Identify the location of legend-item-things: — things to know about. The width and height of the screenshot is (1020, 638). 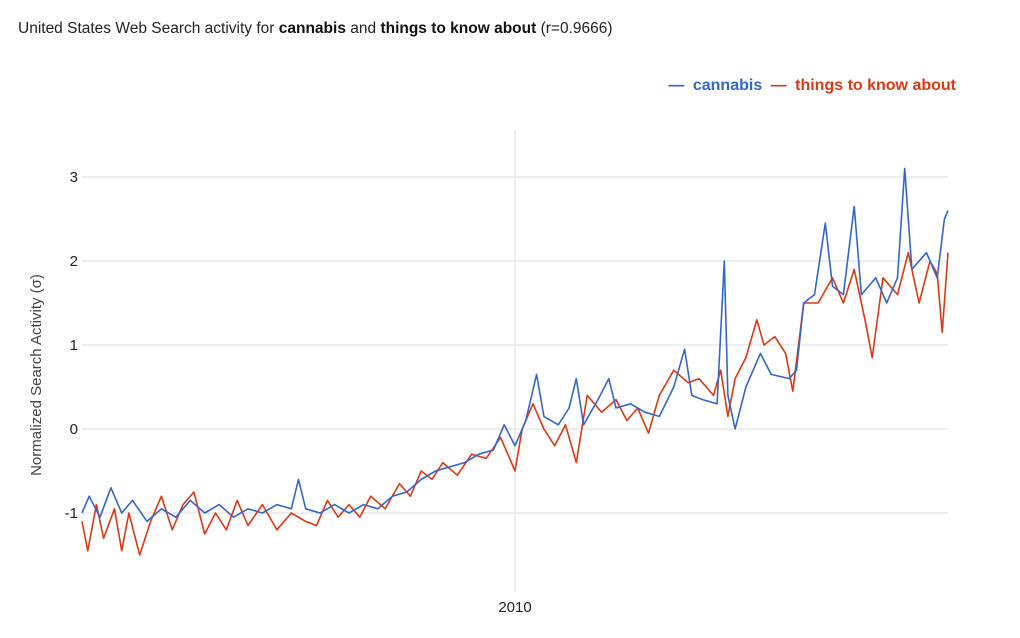
(863, 85).